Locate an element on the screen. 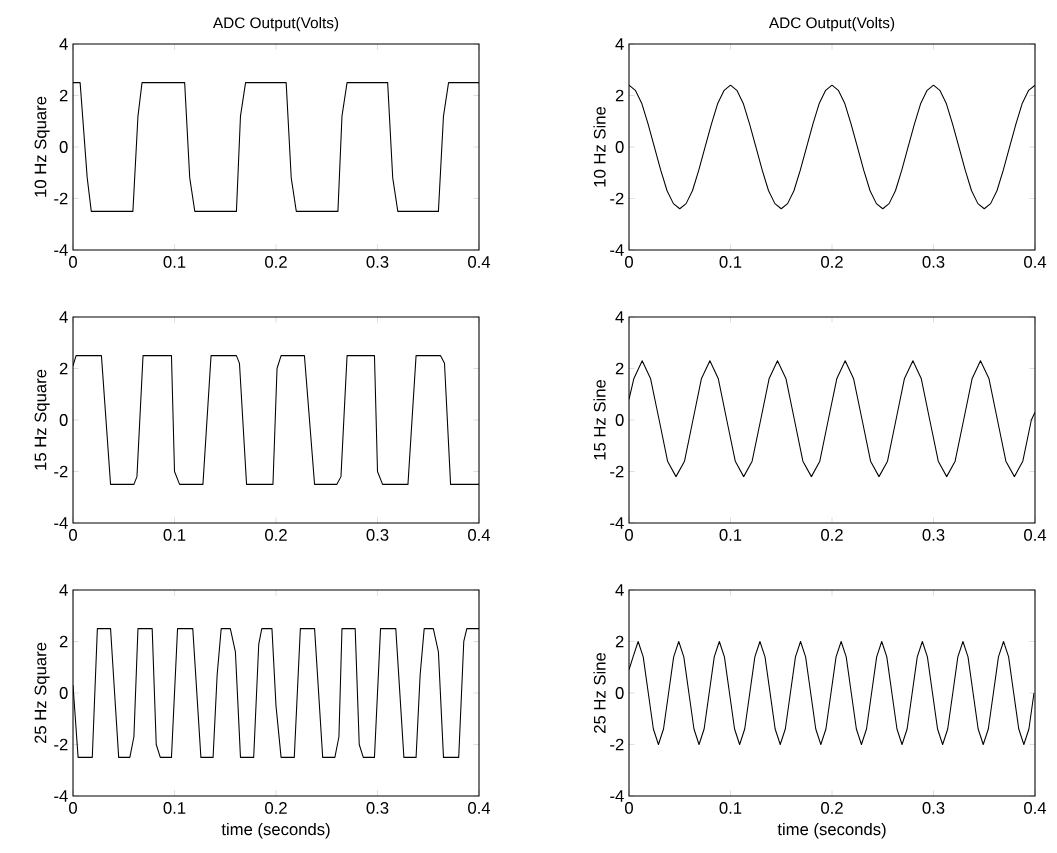  y-axis-title: 15 Hz Square is located at coordinates (42, 419).